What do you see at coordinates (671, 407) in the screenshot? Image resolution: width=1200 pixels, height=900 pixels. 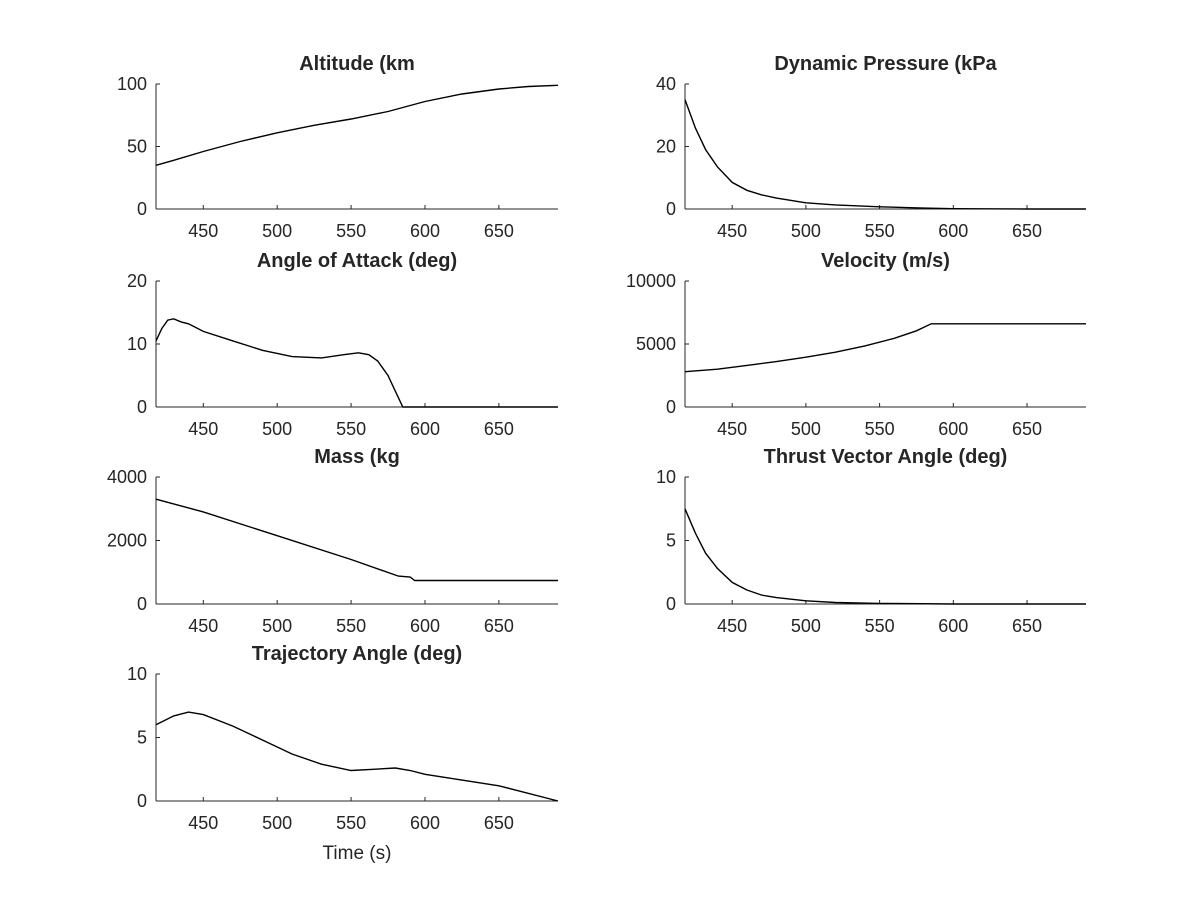 I see `subplot-4-y-tick-label: 0` at bounding box center [671, 407].